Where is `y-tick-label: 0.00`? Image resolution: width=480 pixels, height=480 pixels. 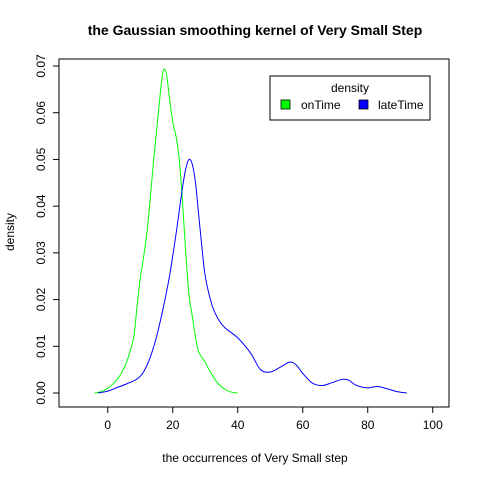 y-tick-label: 0.00 is located at coordinates (41, 393).